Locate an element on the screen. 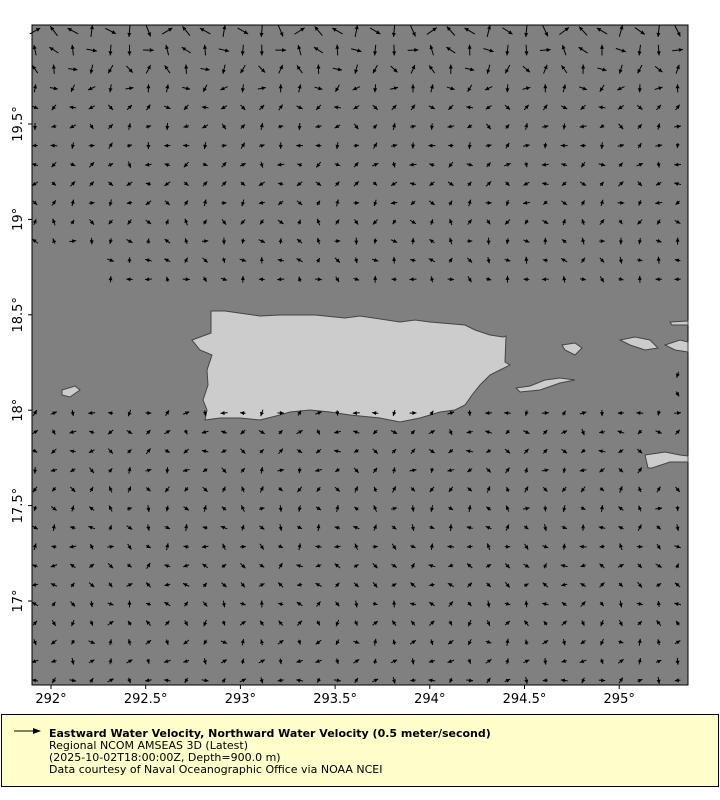 This screenshot has height=800, width=720. x-tick-label: 292° is located at coordinates (50, 699).